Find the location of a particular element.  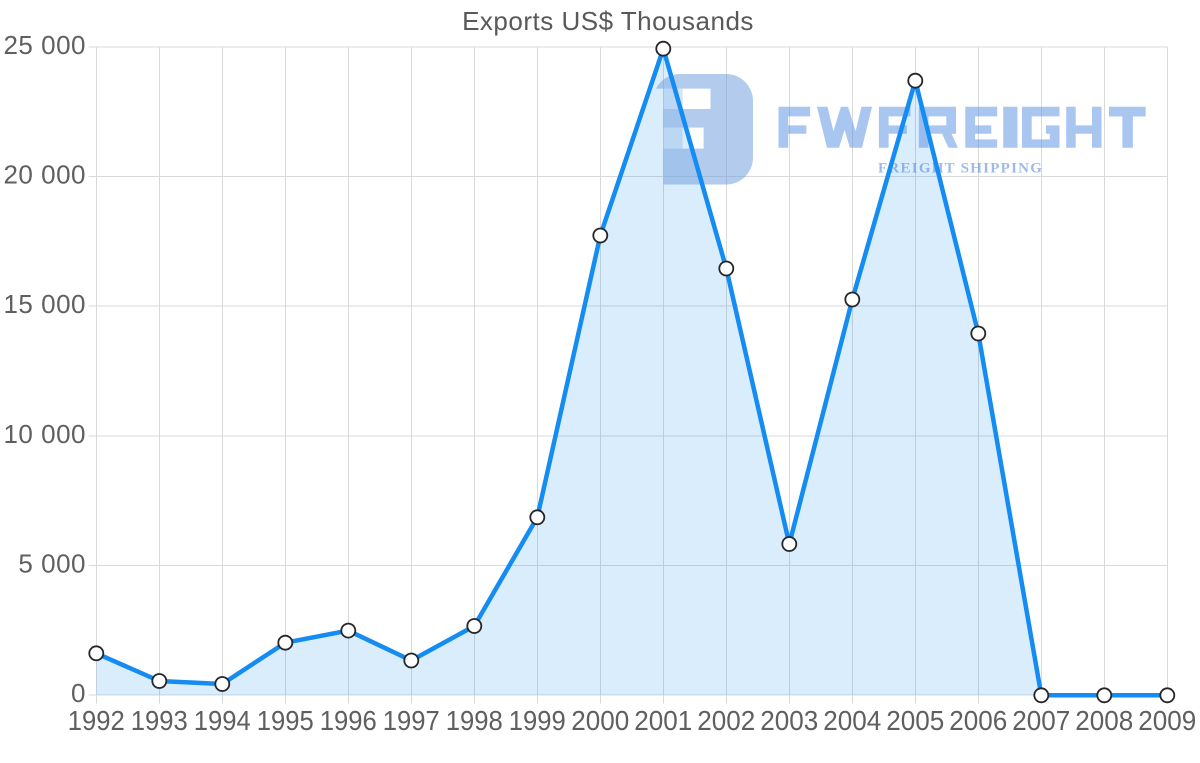

svg-text: 5 000 is located at coordinates (52, 563).